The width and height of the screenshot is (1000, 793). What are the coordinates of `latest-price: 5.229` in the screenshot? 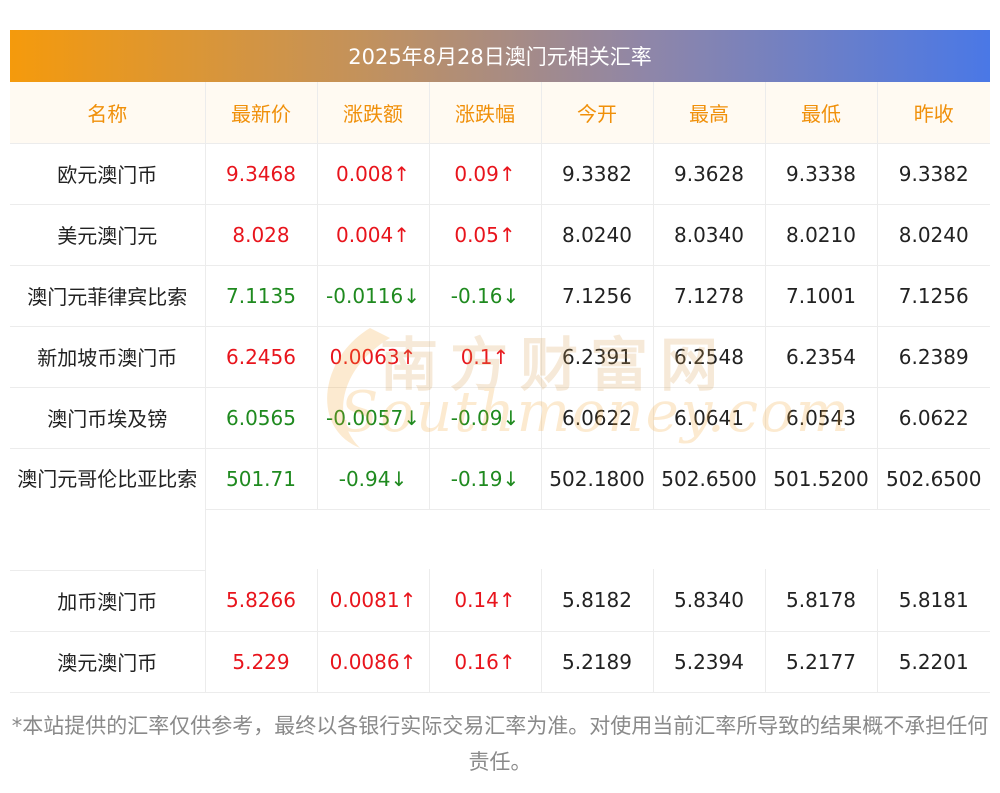 It's located at (261, 662).